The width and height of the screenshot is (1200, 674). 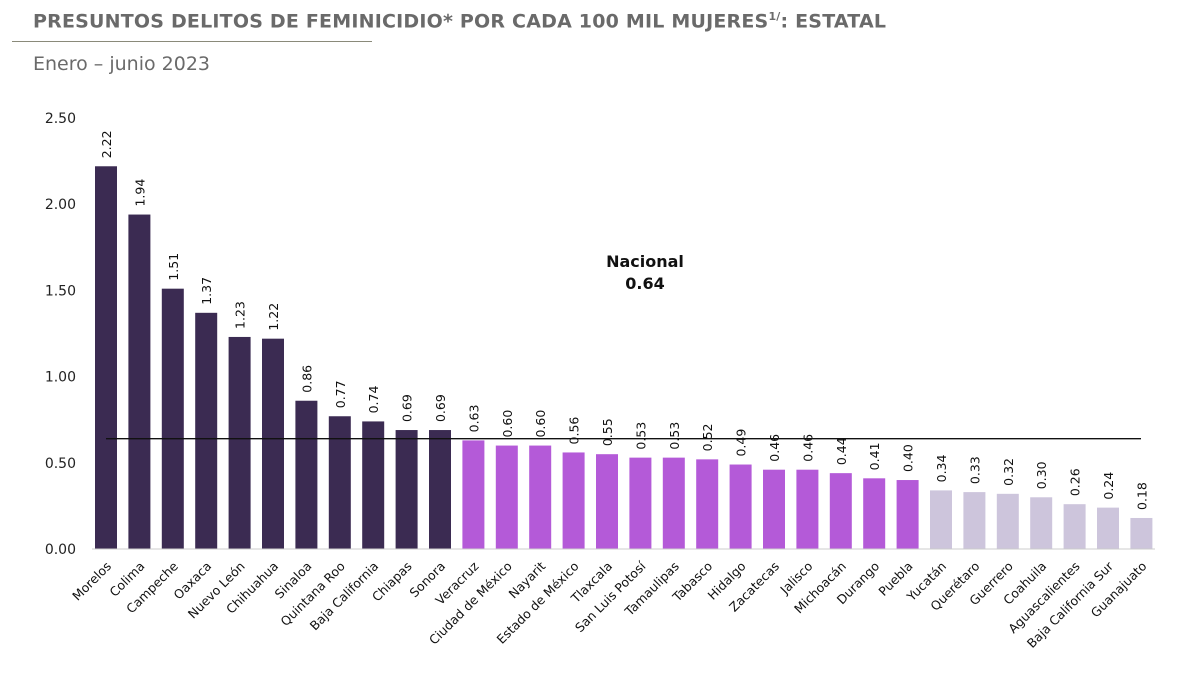 I want to click on data-label: 1.23, so click(x=240, y=315).